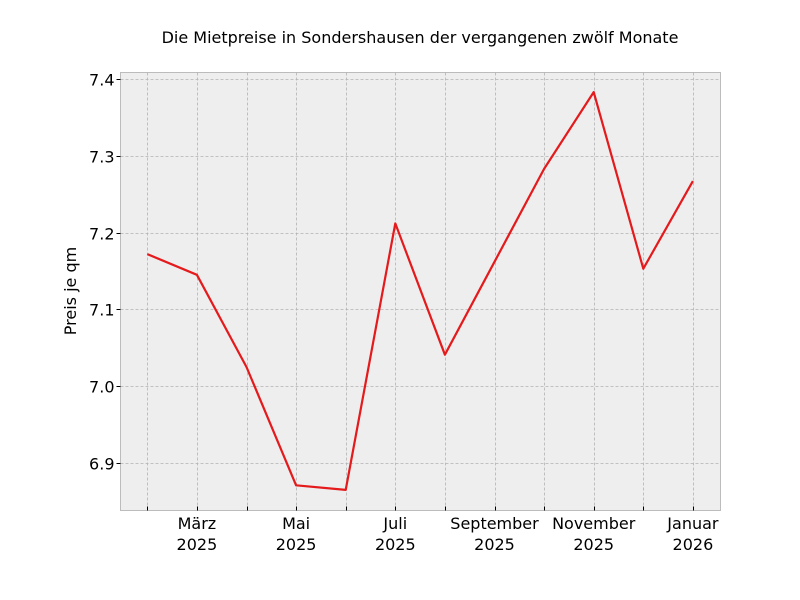 Image resolution: width=800 pixels, height=600 pixels. I want to click on y-tick-label: 7.2, so click(101, 234).